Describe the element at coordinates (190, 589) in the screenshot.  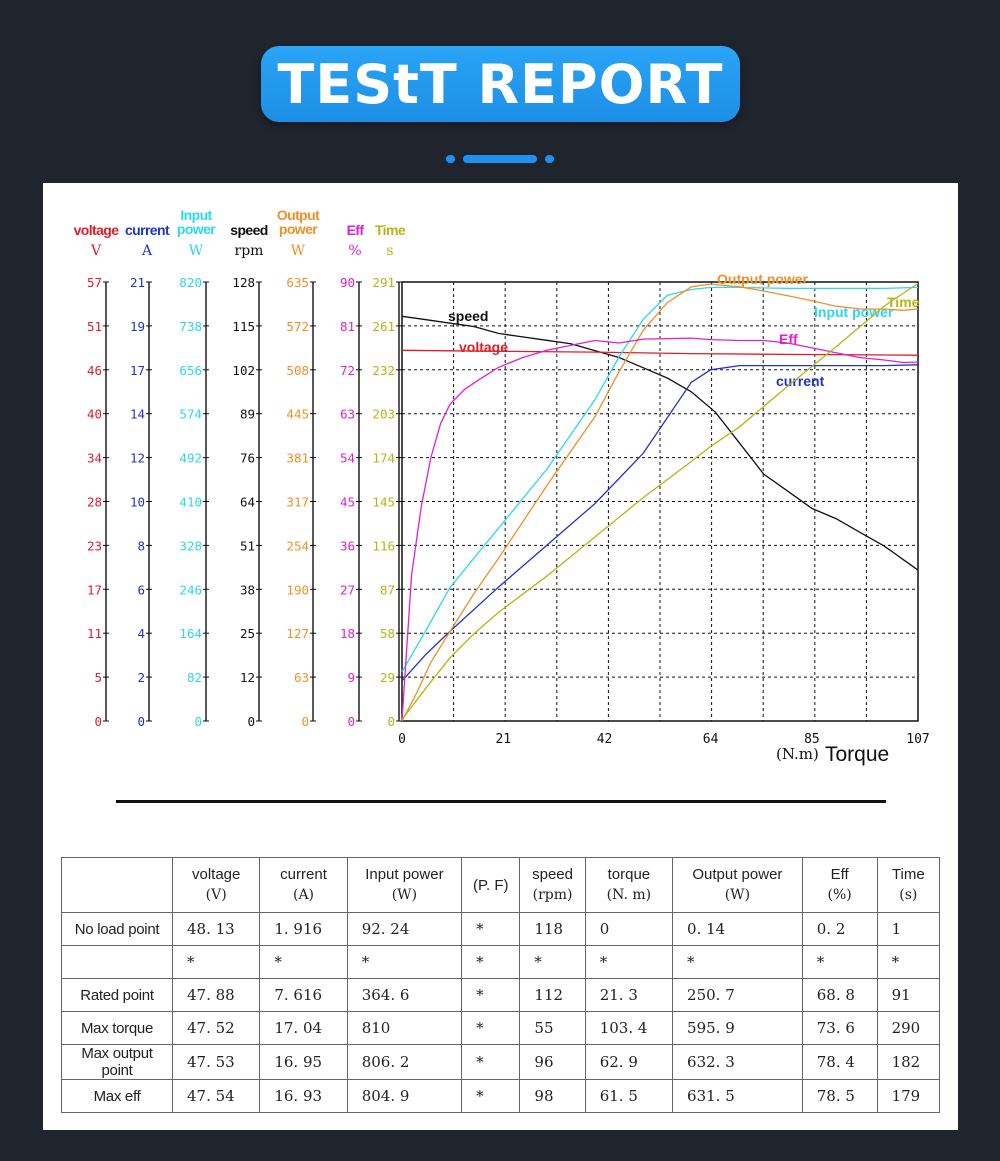
I see `axis-tick-label: 246` at that location.